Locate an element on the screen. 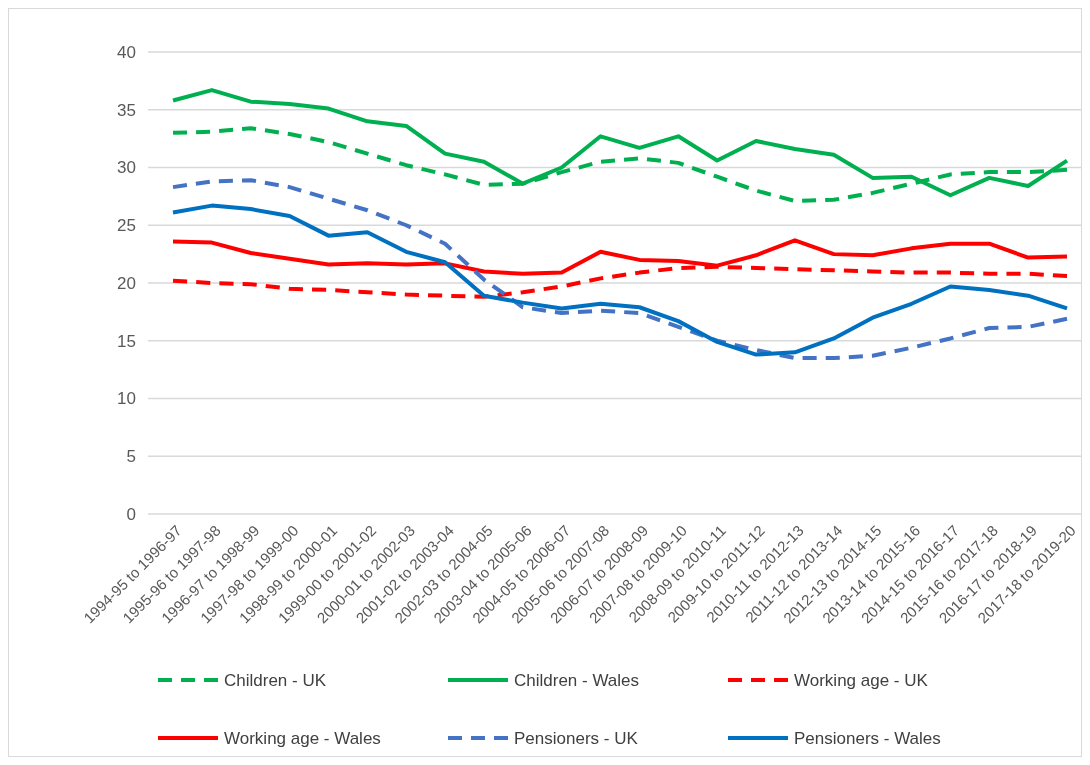  legend-label: Pensioners - Wales is located at coordinates (867, 738).